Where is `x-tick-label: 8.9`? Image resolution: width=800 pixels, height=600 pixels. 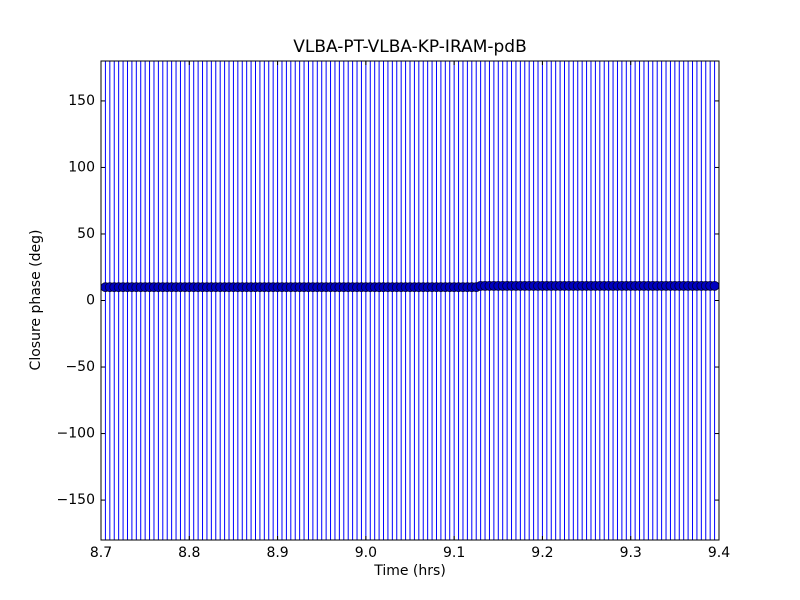 x-tick-label: 8.9 is located at coordinates (277, 553).